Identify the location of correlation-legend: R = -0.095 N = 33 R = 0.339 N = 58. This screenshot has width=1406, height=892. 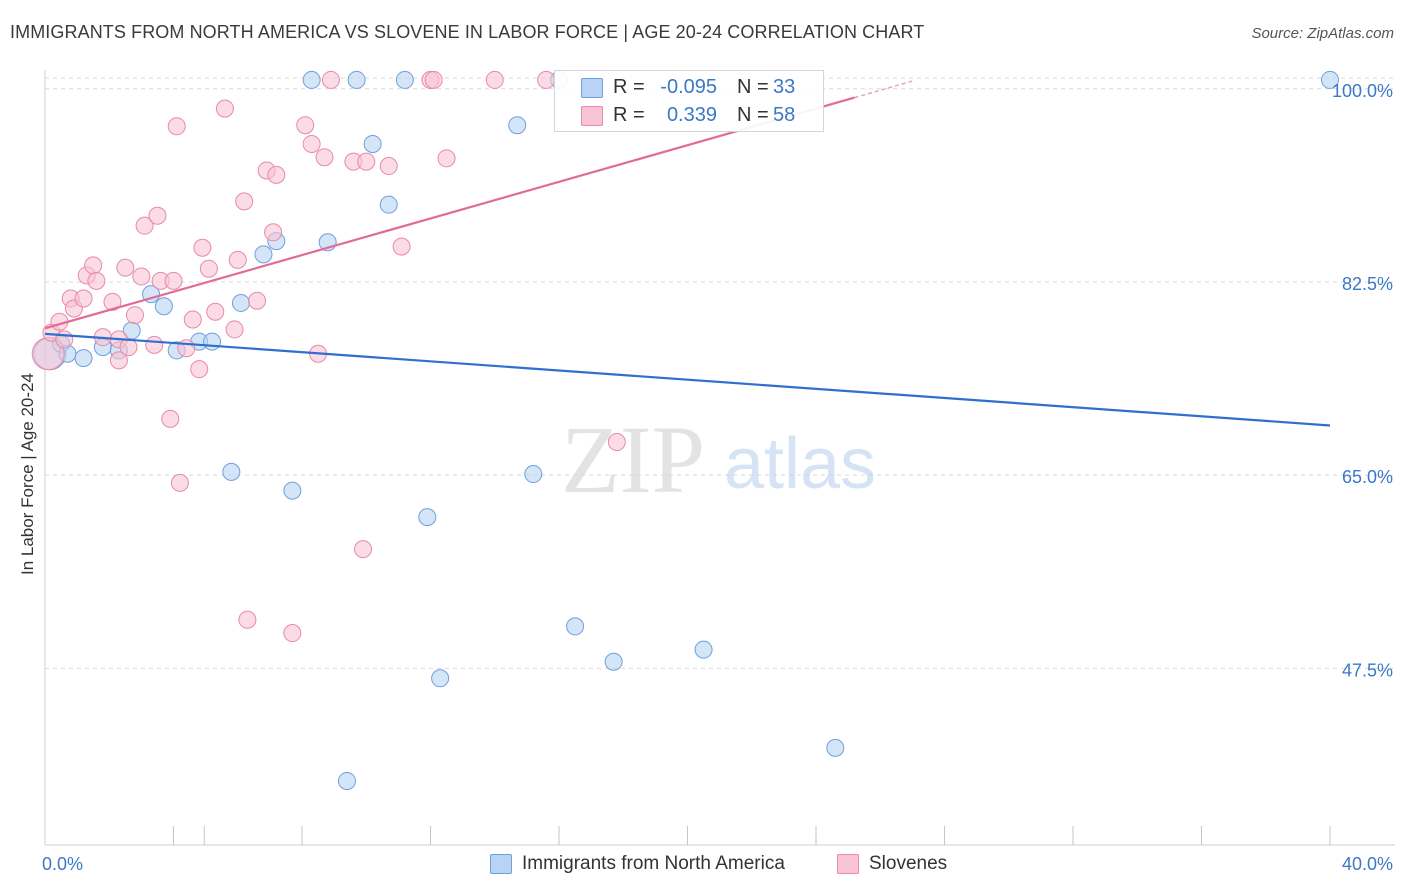
(689, 101).